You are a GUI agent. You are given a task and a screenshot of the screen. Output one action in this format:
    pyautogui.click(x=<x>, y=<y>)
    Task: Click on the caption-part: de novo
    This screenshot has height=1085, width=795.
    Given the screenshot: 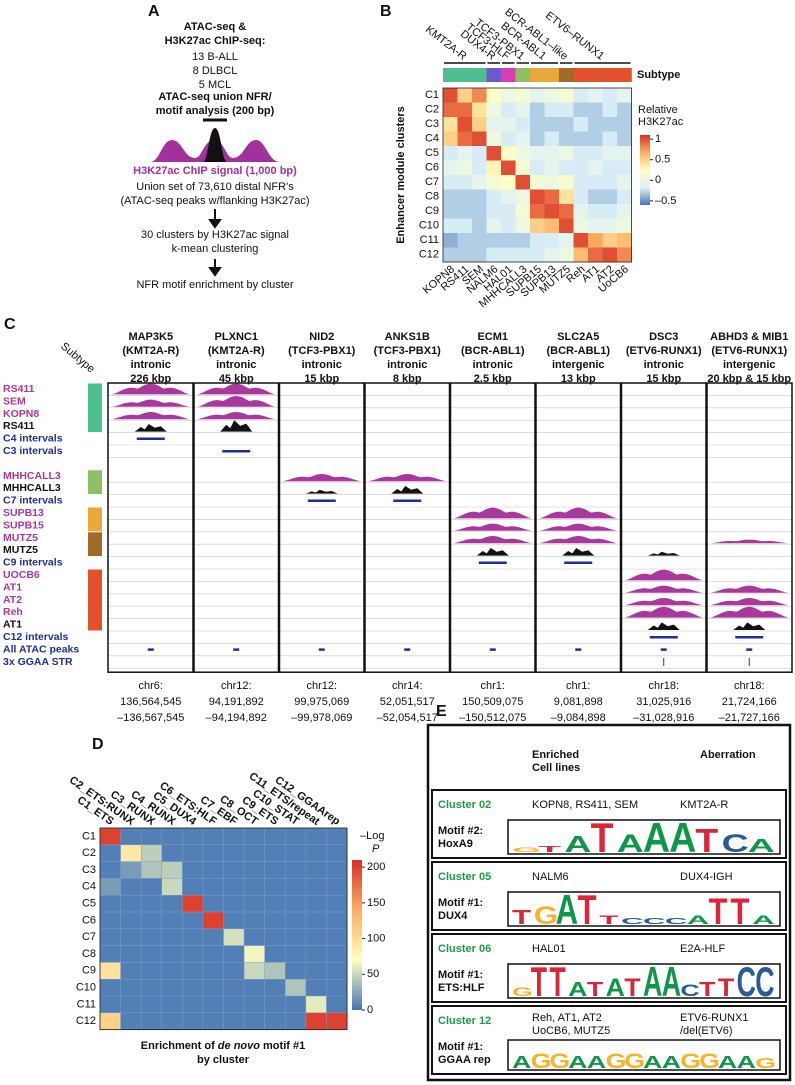 What is the action you would take?
    pyautogui.click(x=239, y=1046)
    